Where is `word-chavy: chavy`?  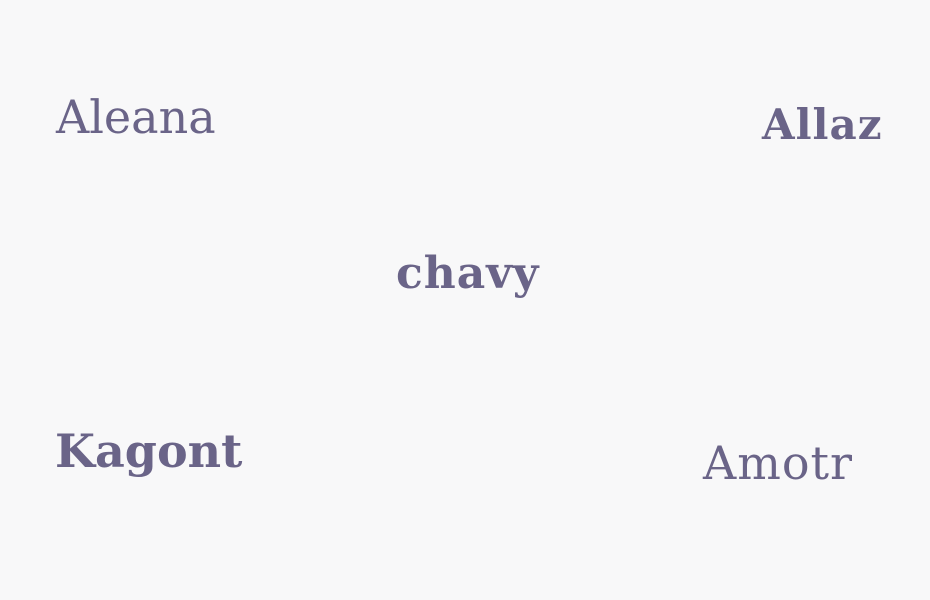
word-chavy: chavy is located at coordinates (468, 273).